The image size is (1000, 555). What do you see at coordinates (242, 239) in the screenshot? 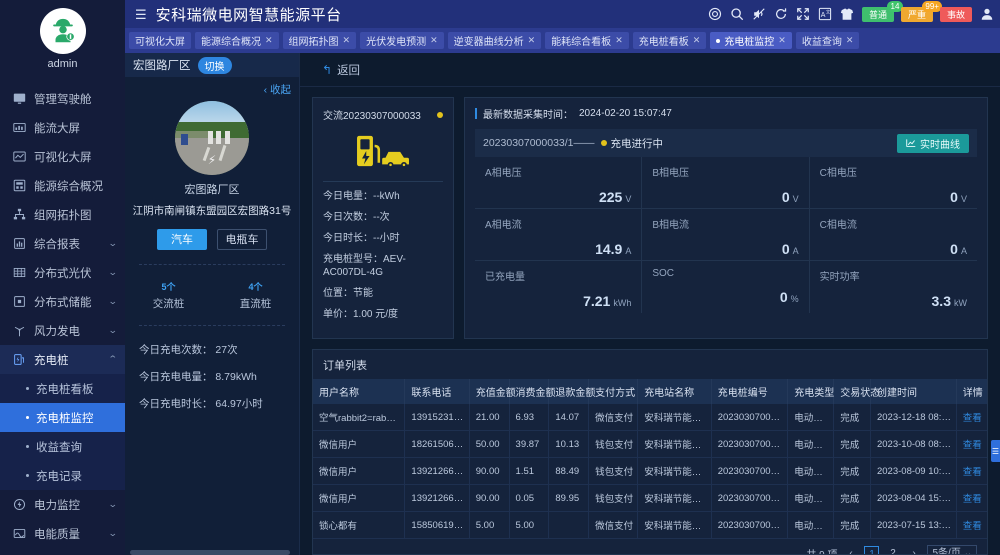
I see `vehicle-type-ebike-button: 电瓶车` at bounding box center [242, 239].